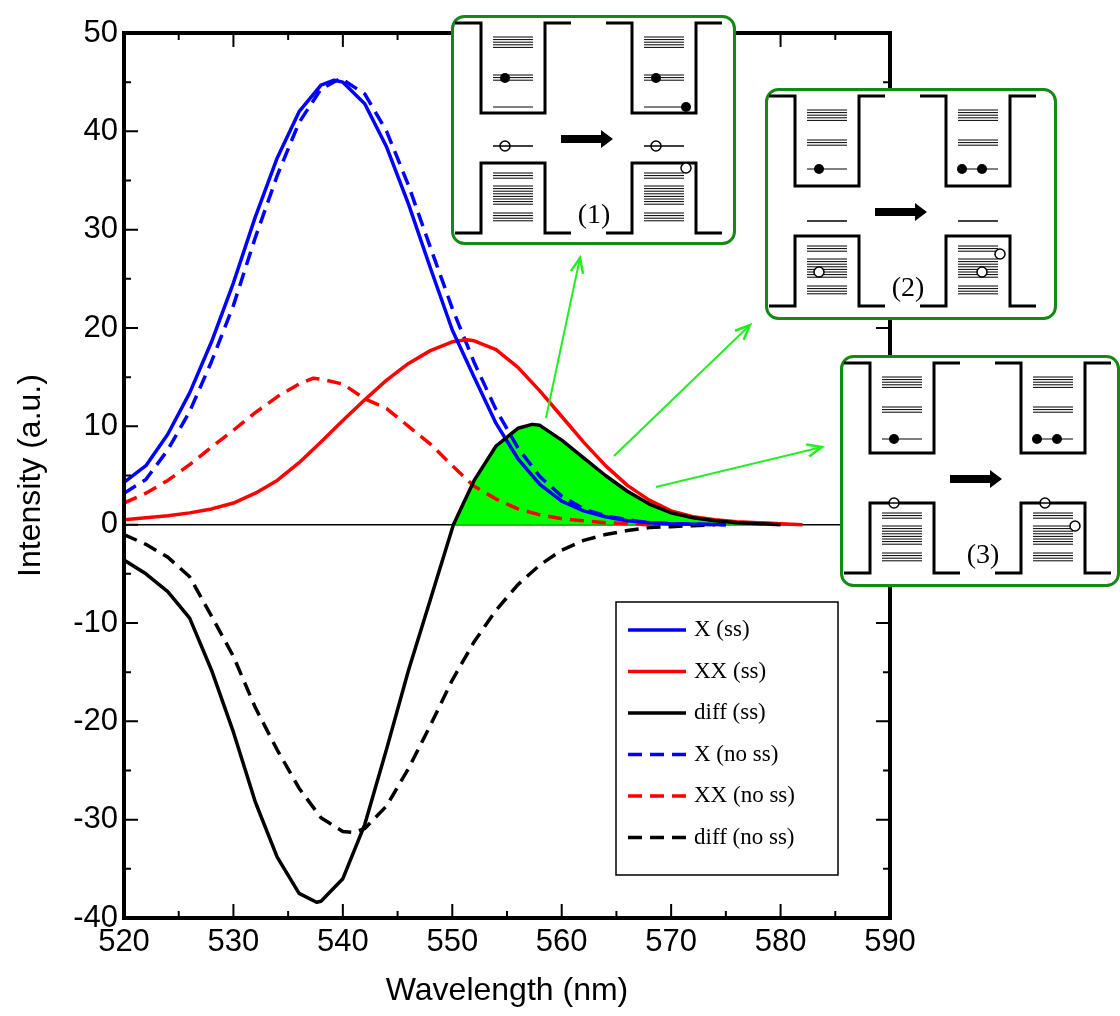 The height and width of the screenshot is (1016, 1120). I want to click on x-tick-label: 570, so click(671, 941).